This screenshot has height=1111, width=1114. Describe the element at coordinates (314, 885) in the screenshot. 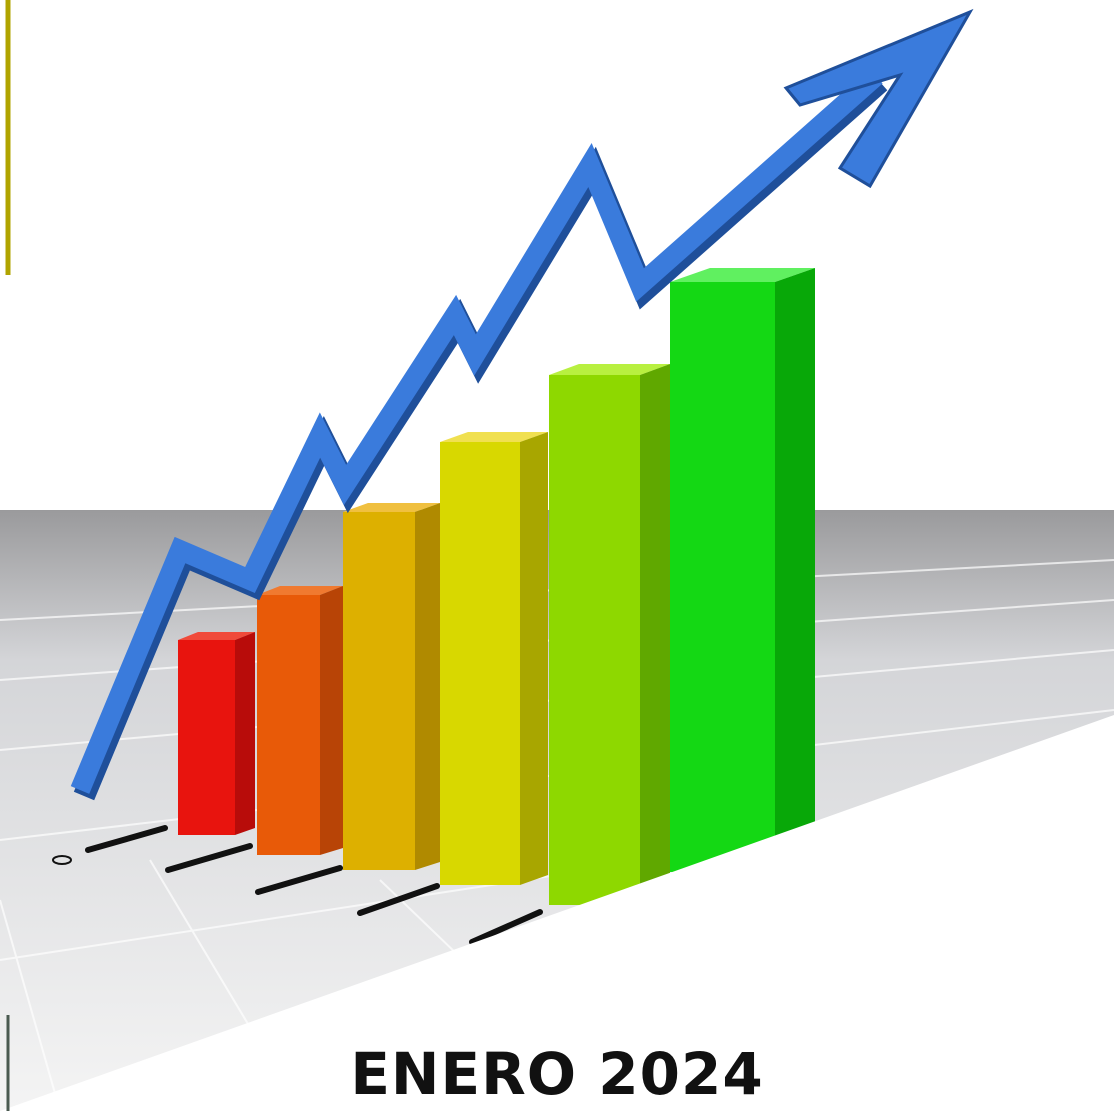

I see `axis-dashes` at that location.